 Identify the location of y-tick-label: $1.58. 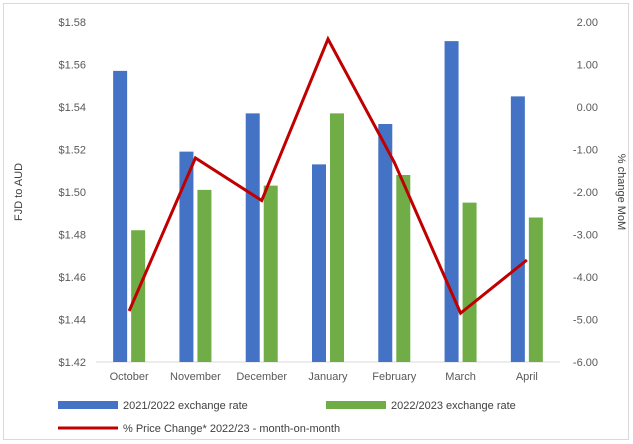
(72, 23).